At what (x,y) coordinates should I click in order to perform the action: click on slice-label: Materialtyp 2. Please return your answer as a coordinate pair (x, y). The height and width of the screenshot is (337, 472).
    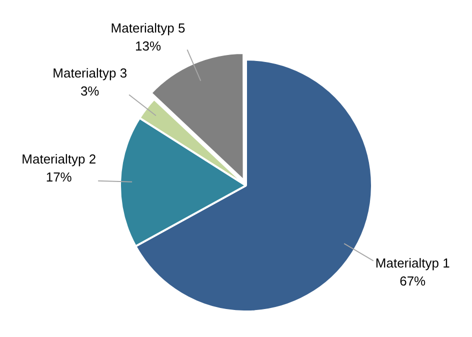
    Looking at the image, I should click on (59, 158).